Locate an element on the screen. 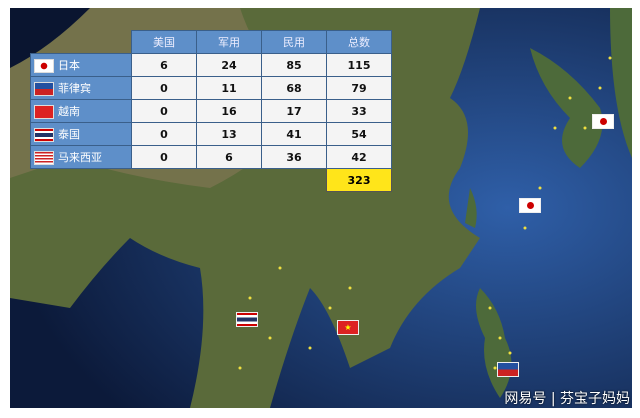 This screenshot has height=418, width=640. country-name: 越南 is located at coordinates (69, 111).